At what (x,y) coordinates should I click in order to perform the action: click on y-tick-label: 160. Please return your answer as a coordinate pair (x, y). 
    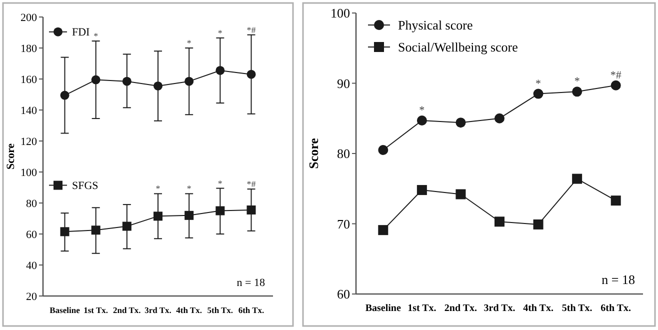
    Looking at the image, I should click on (29, 80).